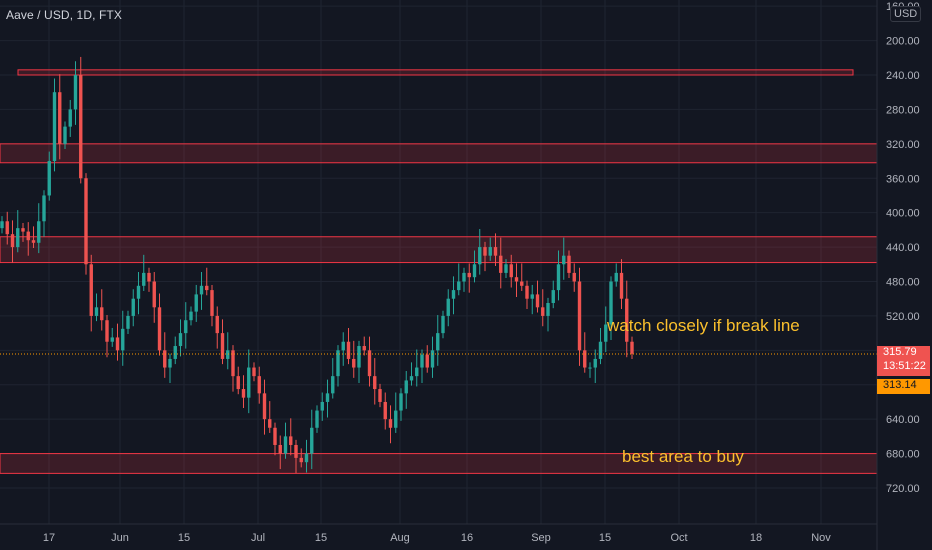  I want to click on price-tick-label: 400.00, so click(903, 214).